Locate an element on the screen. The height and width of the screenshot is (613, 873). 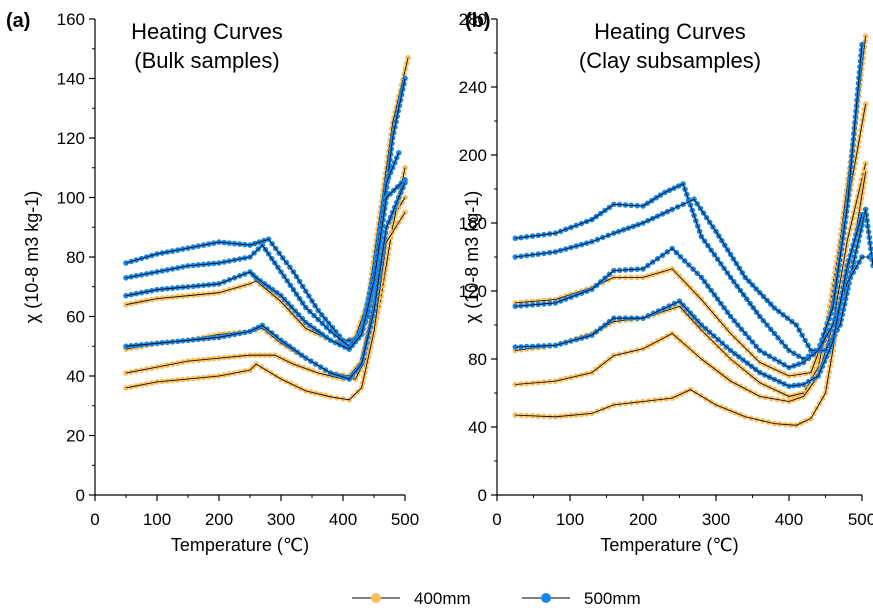
panel-letter-a: (a) is located at coordinates (18, 21).